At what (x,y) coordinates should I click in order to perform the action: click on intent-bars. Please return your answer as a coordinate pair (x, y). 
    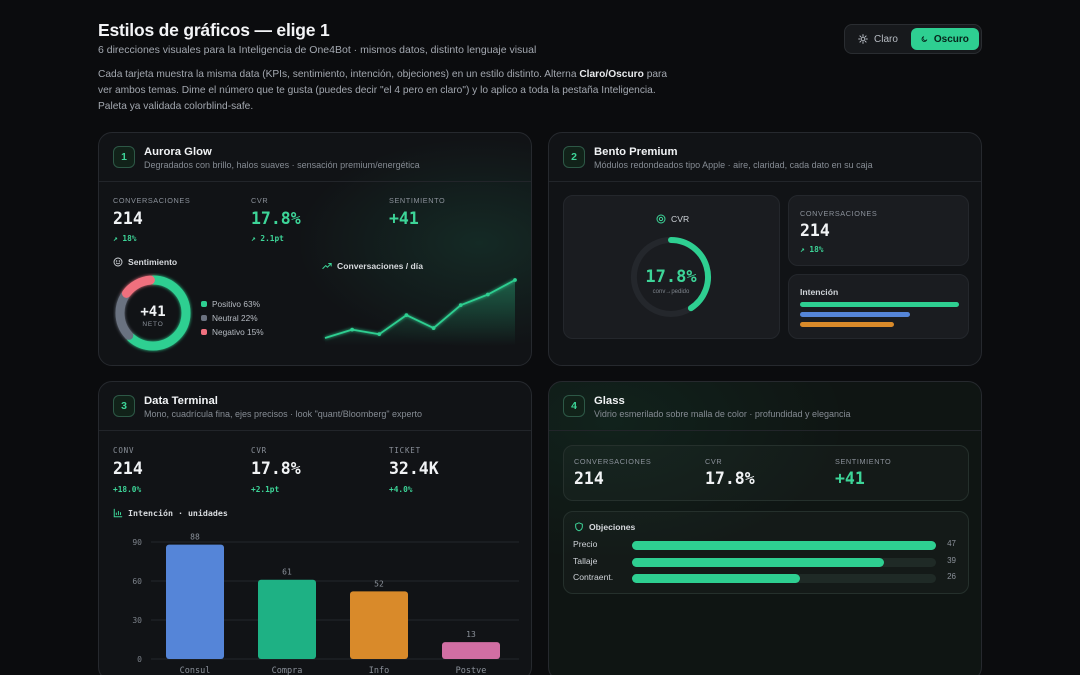
    Looking at the image, I should click on (879, 317).